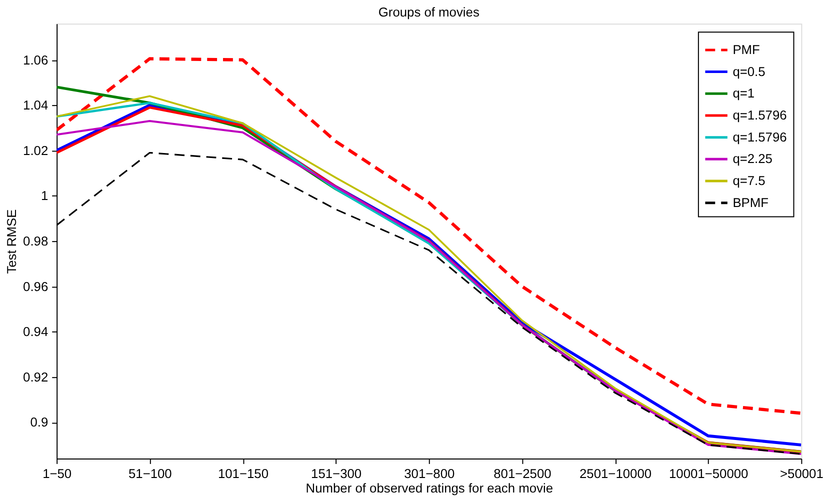 This screenshot has height=499, width=828. Describe the element at coordinates (243, 473) in the screenshot. I see `x-tick-label: 101−150` at that location.